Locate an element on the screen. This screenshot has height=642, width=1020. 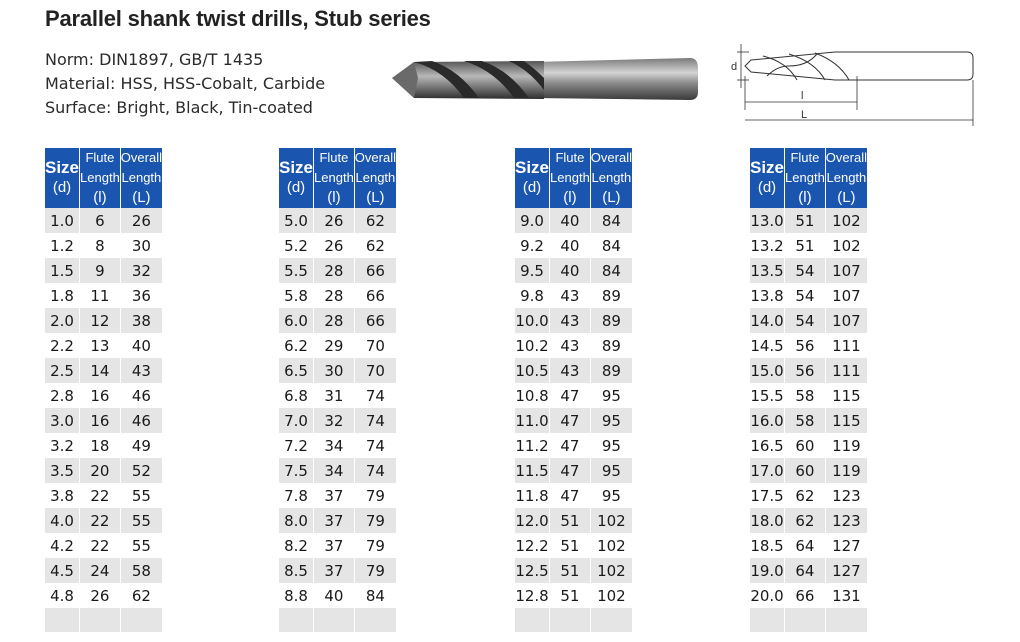
table-row: 16.0 58 115 is located at coordinates (808, 420).